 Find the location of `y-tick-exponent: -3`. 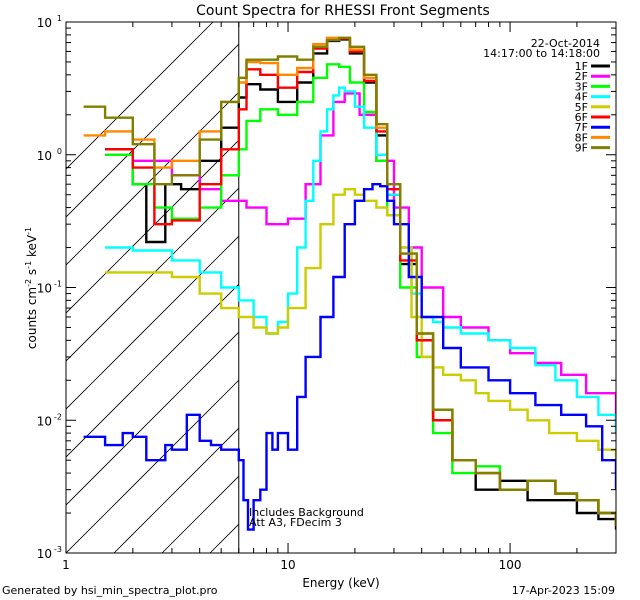

y-tick-exponent: -3 is located at coordinates (58, 549).